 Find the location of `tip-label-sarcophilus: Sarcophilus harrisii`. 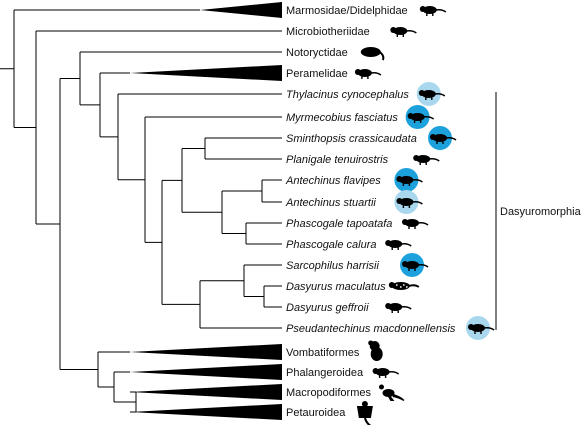

tip-label-sarcophilus: Sarcophilus harrisii is located at coordinates (332, 266).